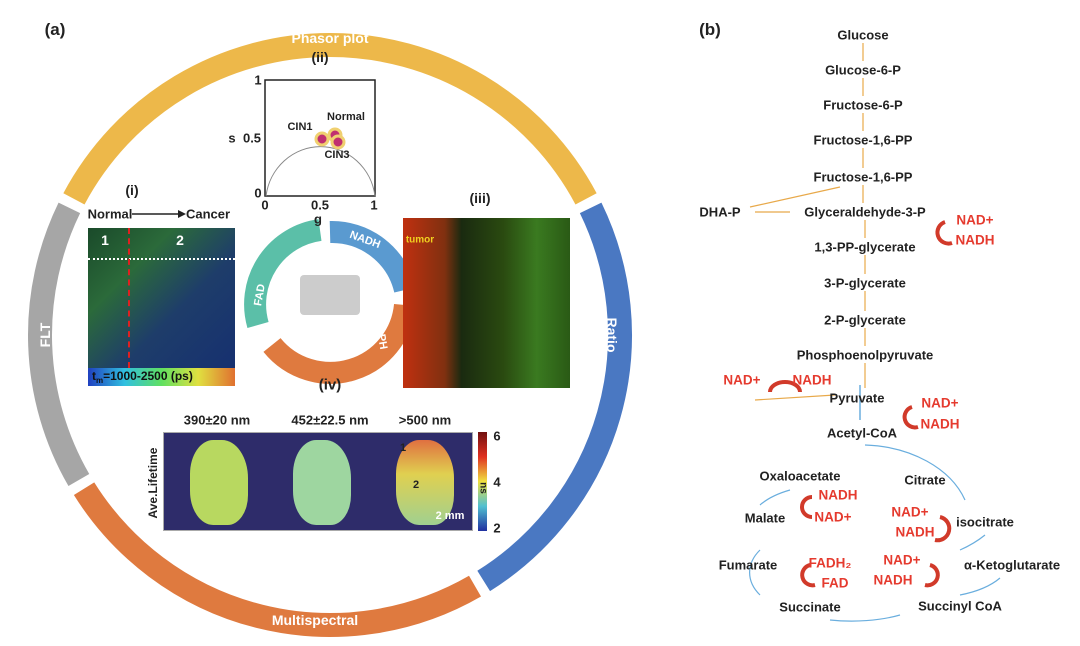 The image size is (1080, 646). I want to click on ns-colorbar, so click(482, 481).